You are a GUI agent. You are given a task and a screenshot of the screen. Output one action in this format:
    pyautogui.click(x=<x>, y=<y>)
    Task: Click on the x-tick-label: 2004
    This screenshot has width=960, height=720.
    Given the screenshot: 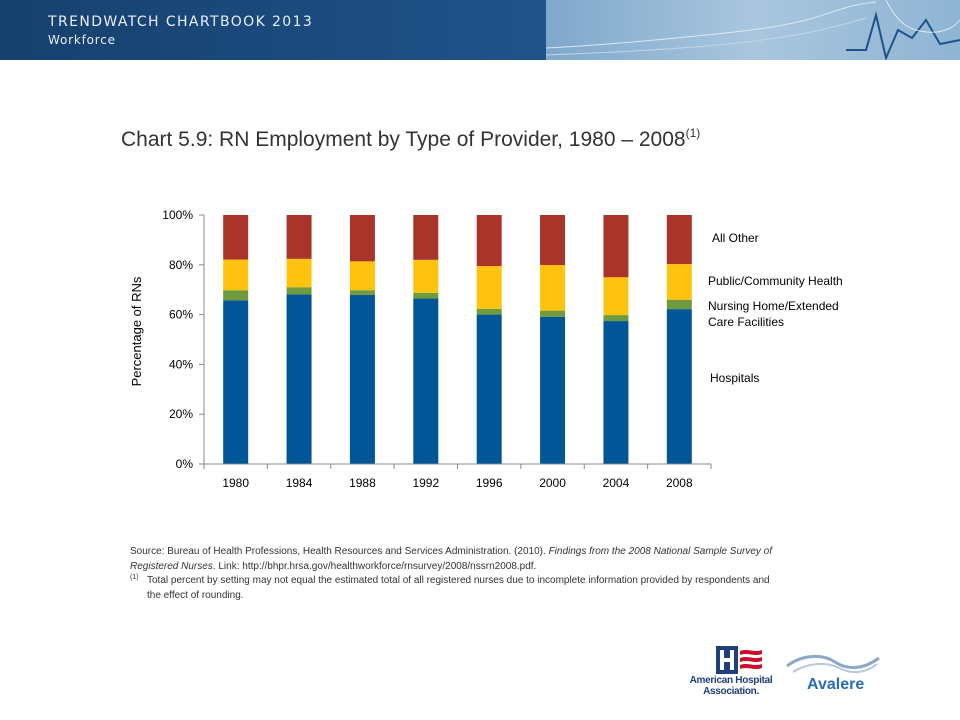 What is the action you would take?
    pyautogui.click(x=616, y=483)
    